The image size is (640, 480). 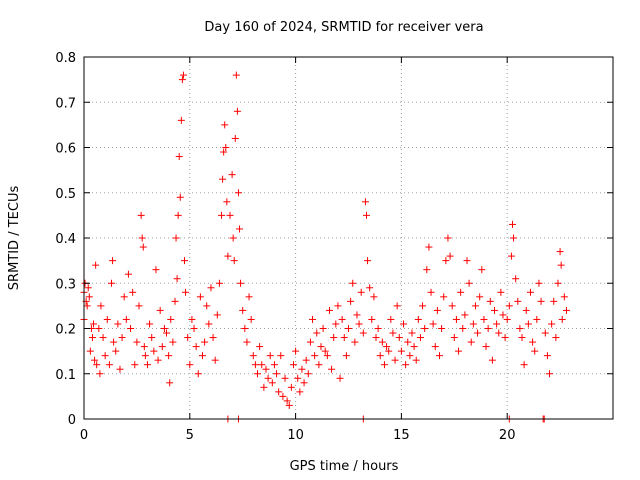 What do you see at coordinates (14, 238) in the screenshot?
I see `y-axis-label: SRMTID / TECUs` at bounding box center [14, 238].